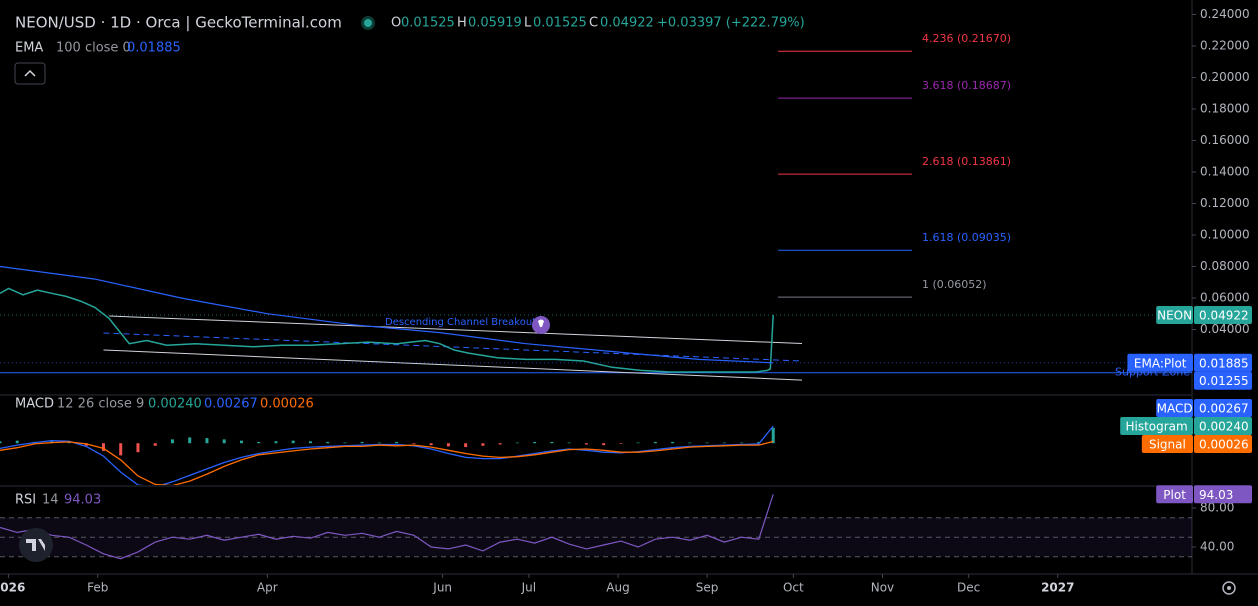 This screenshot has height=606, width=1258. Describe the element at coordinates (1216, 495) in the screenshot. I see `axis-tag-value: 94.03` at that location.